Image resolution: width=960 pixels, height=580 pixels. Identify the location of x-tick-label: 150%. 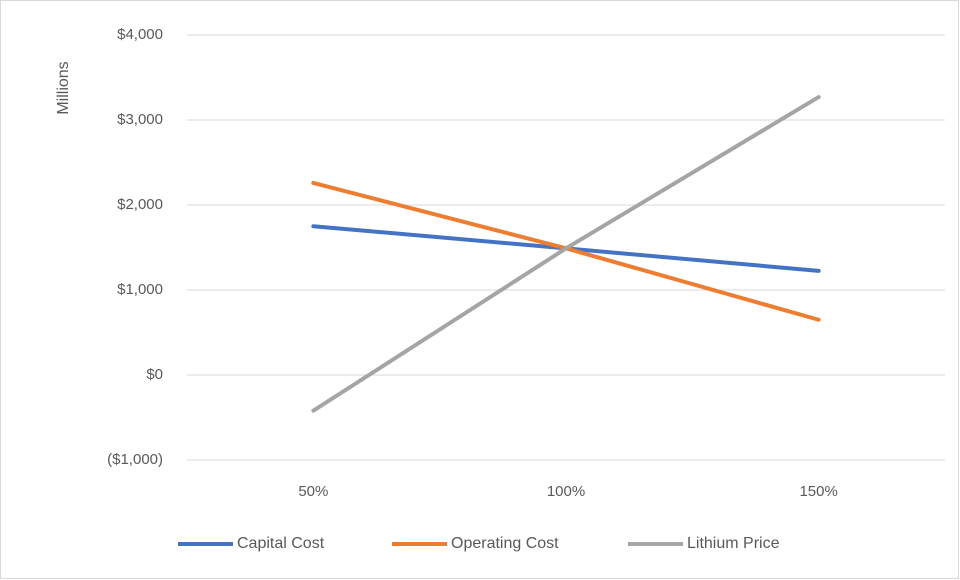
(818, 491).